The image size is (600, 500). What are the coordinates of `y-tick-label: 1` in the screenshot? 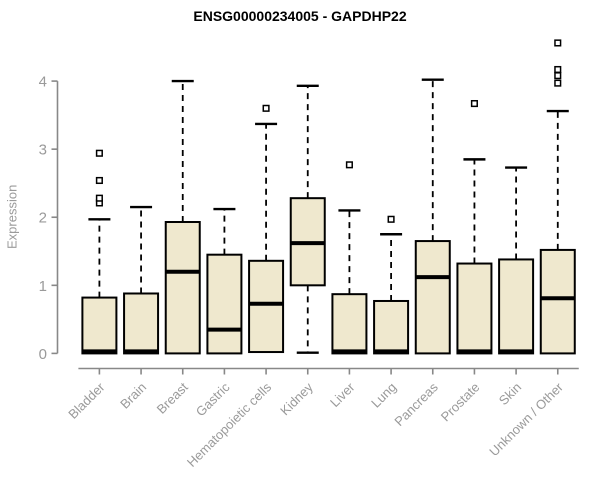 It's located at (43, 286).